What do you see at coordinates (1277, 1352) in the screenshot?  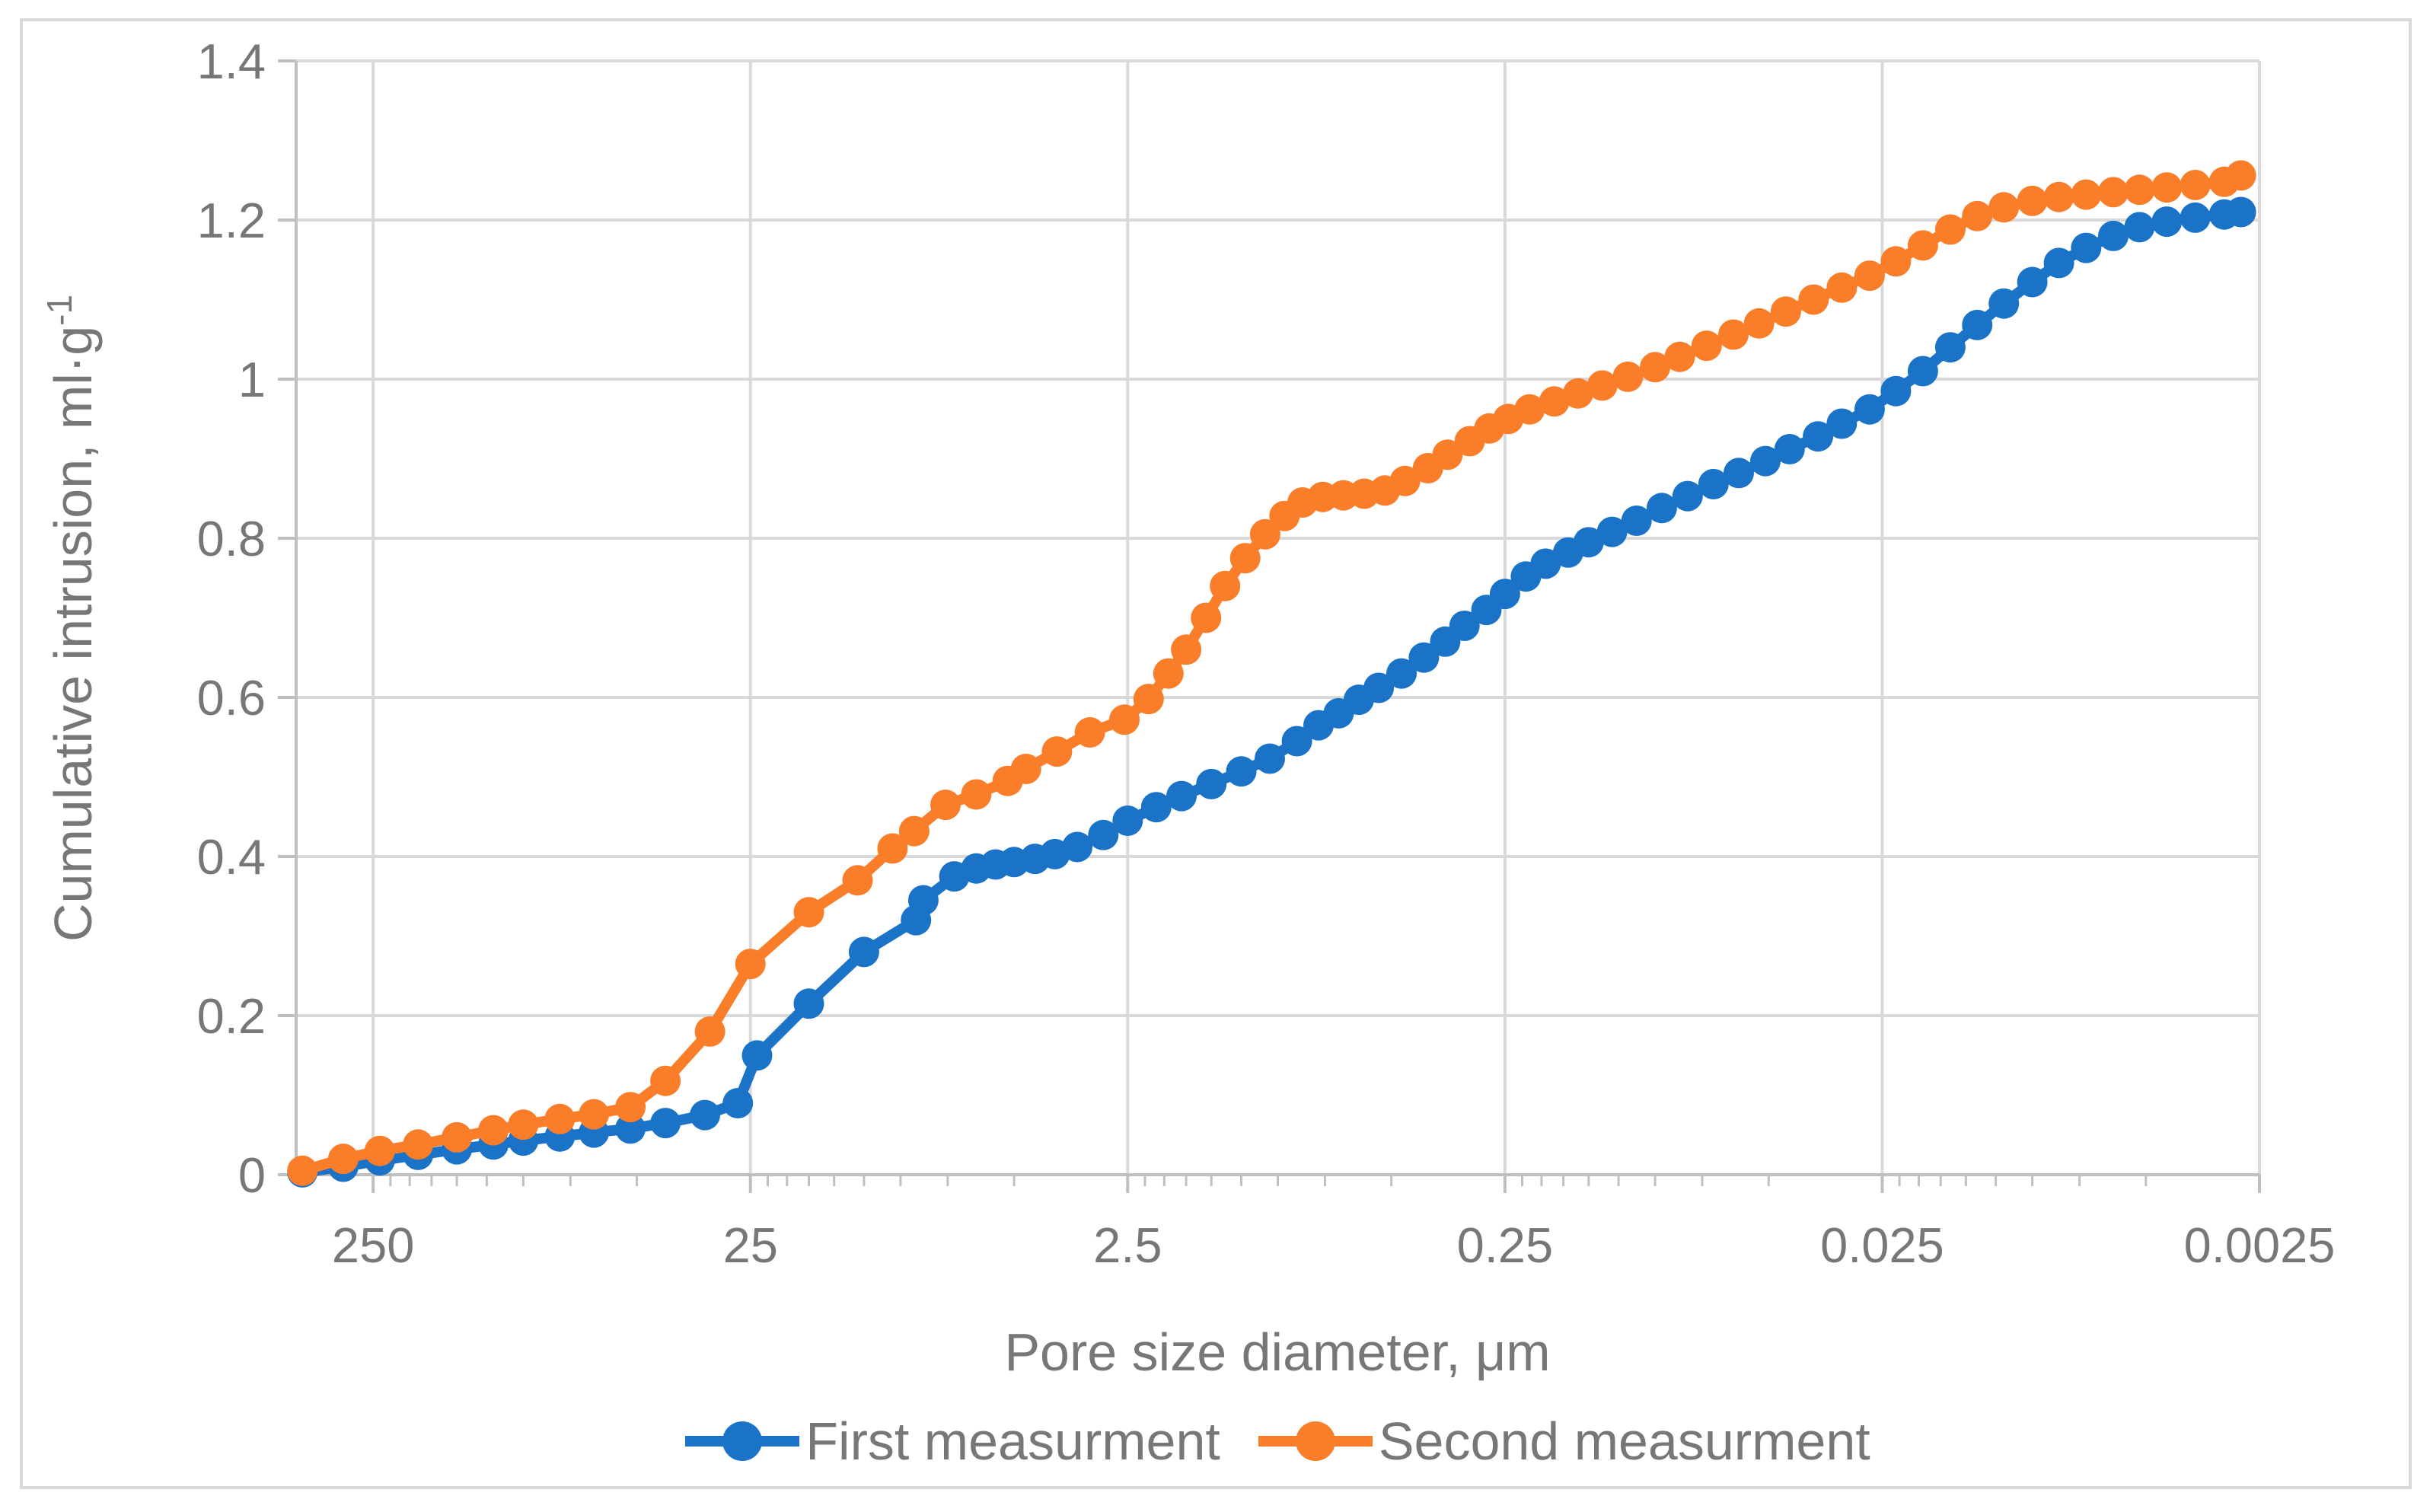 I see `x-axis-title: Pore size diameter, μm` at bounding box center [1277, 1352].